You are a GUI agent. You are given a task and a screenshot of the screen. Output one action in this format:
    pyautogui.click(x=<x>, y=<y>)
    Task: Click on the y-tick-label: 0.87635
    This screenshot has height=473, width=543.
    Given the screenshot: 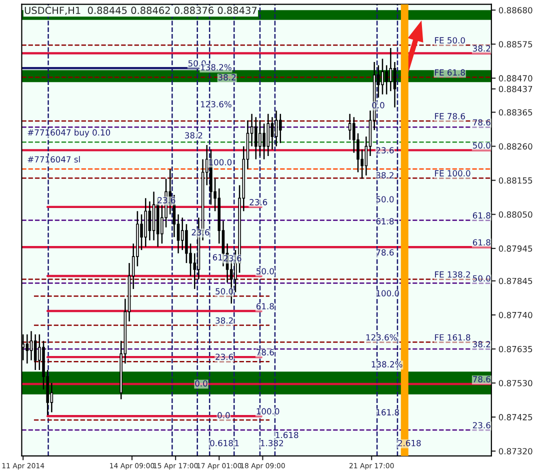 What is the action you would take?
    pyautogui.click(x=515, y=349)
    